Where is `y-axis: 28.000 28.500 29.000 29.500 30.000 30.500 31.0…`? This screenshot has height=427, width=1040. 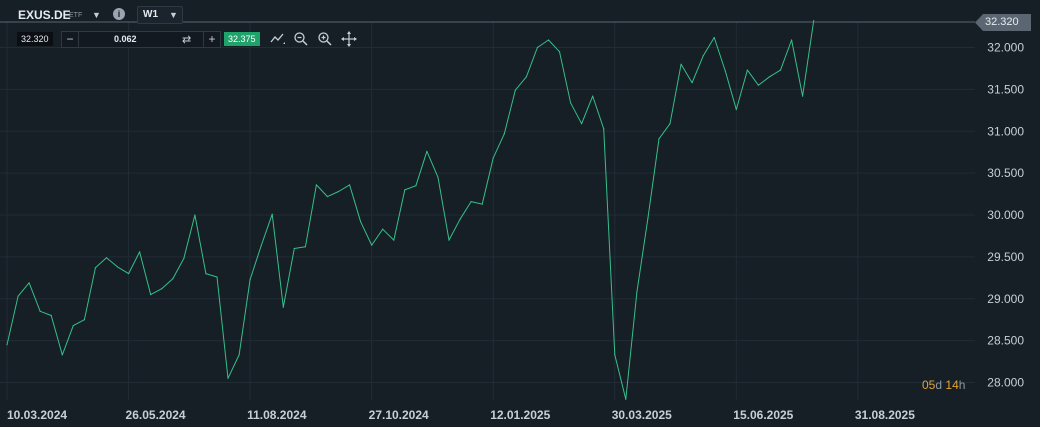 y-axis: 28.000 28.500 29.000 29.500 30.000 30.500 31.0… is located at coordinates (1005, 215).